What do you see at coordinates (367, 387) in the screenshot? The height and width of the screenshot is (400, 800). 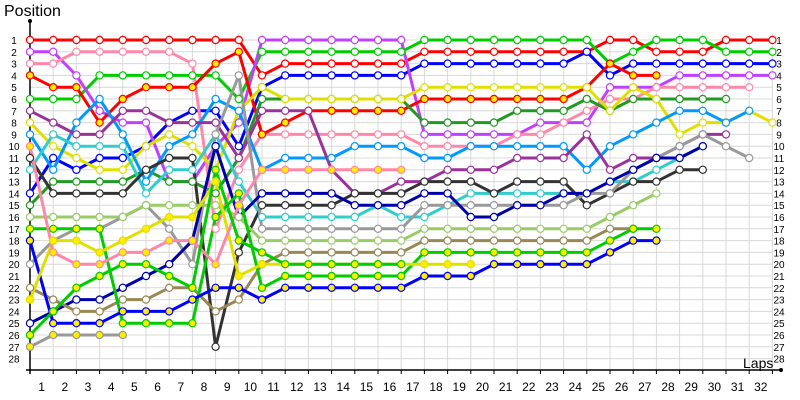 I see `x-tick-label: 15` at bounding box center [367, 387].